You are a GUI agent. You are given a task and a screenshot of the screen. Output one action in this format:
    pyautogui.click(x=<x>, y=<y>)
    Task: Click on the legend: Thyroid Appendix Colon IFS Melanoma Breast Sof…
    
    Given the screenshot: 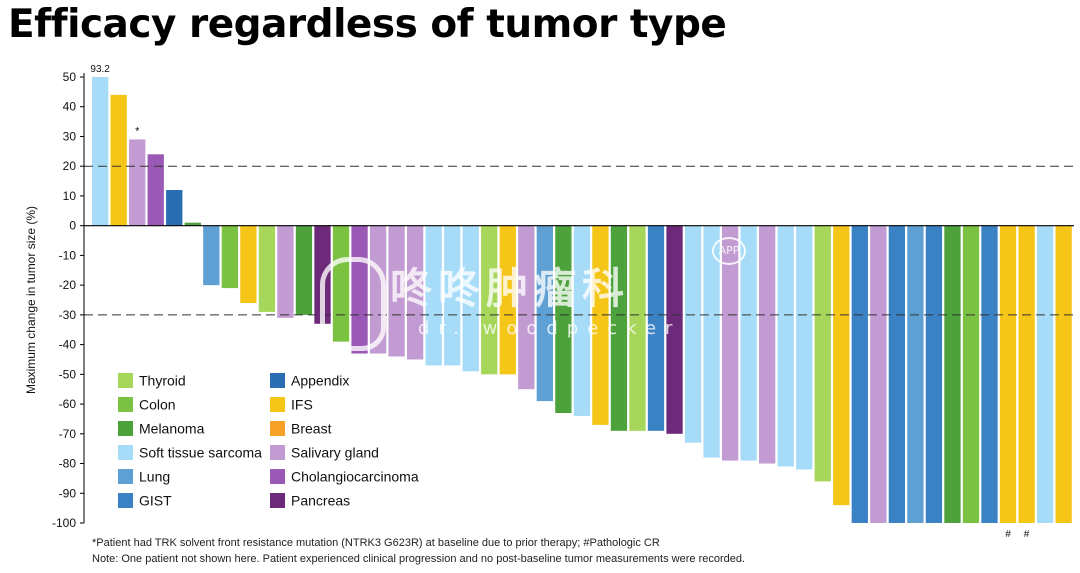 What is the action you would take?
    pyautogui.click(x=268, y=441)
    